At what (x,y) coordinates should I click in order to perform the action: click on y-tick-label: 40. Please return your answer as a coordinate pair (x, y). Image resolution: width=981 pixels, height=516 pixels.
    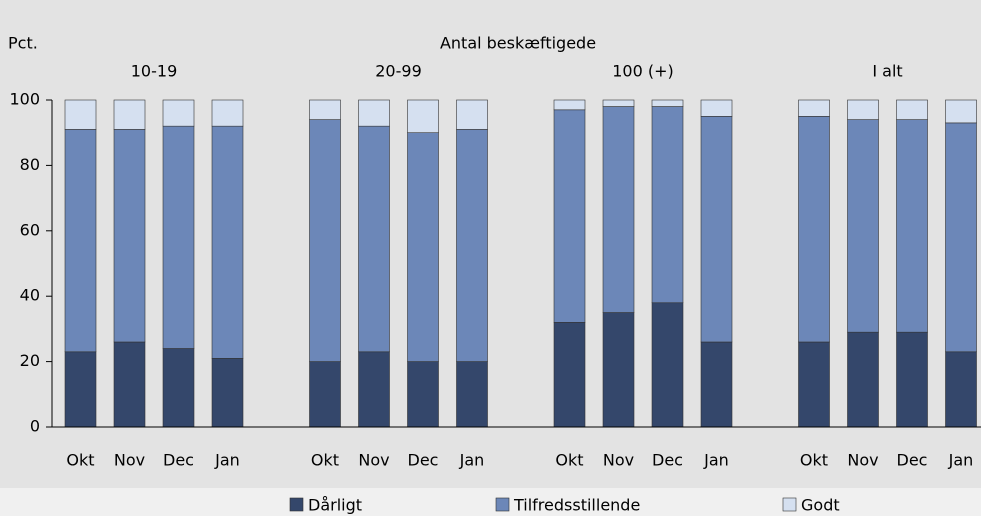
    Looking at the image, I should click on (30, 295).